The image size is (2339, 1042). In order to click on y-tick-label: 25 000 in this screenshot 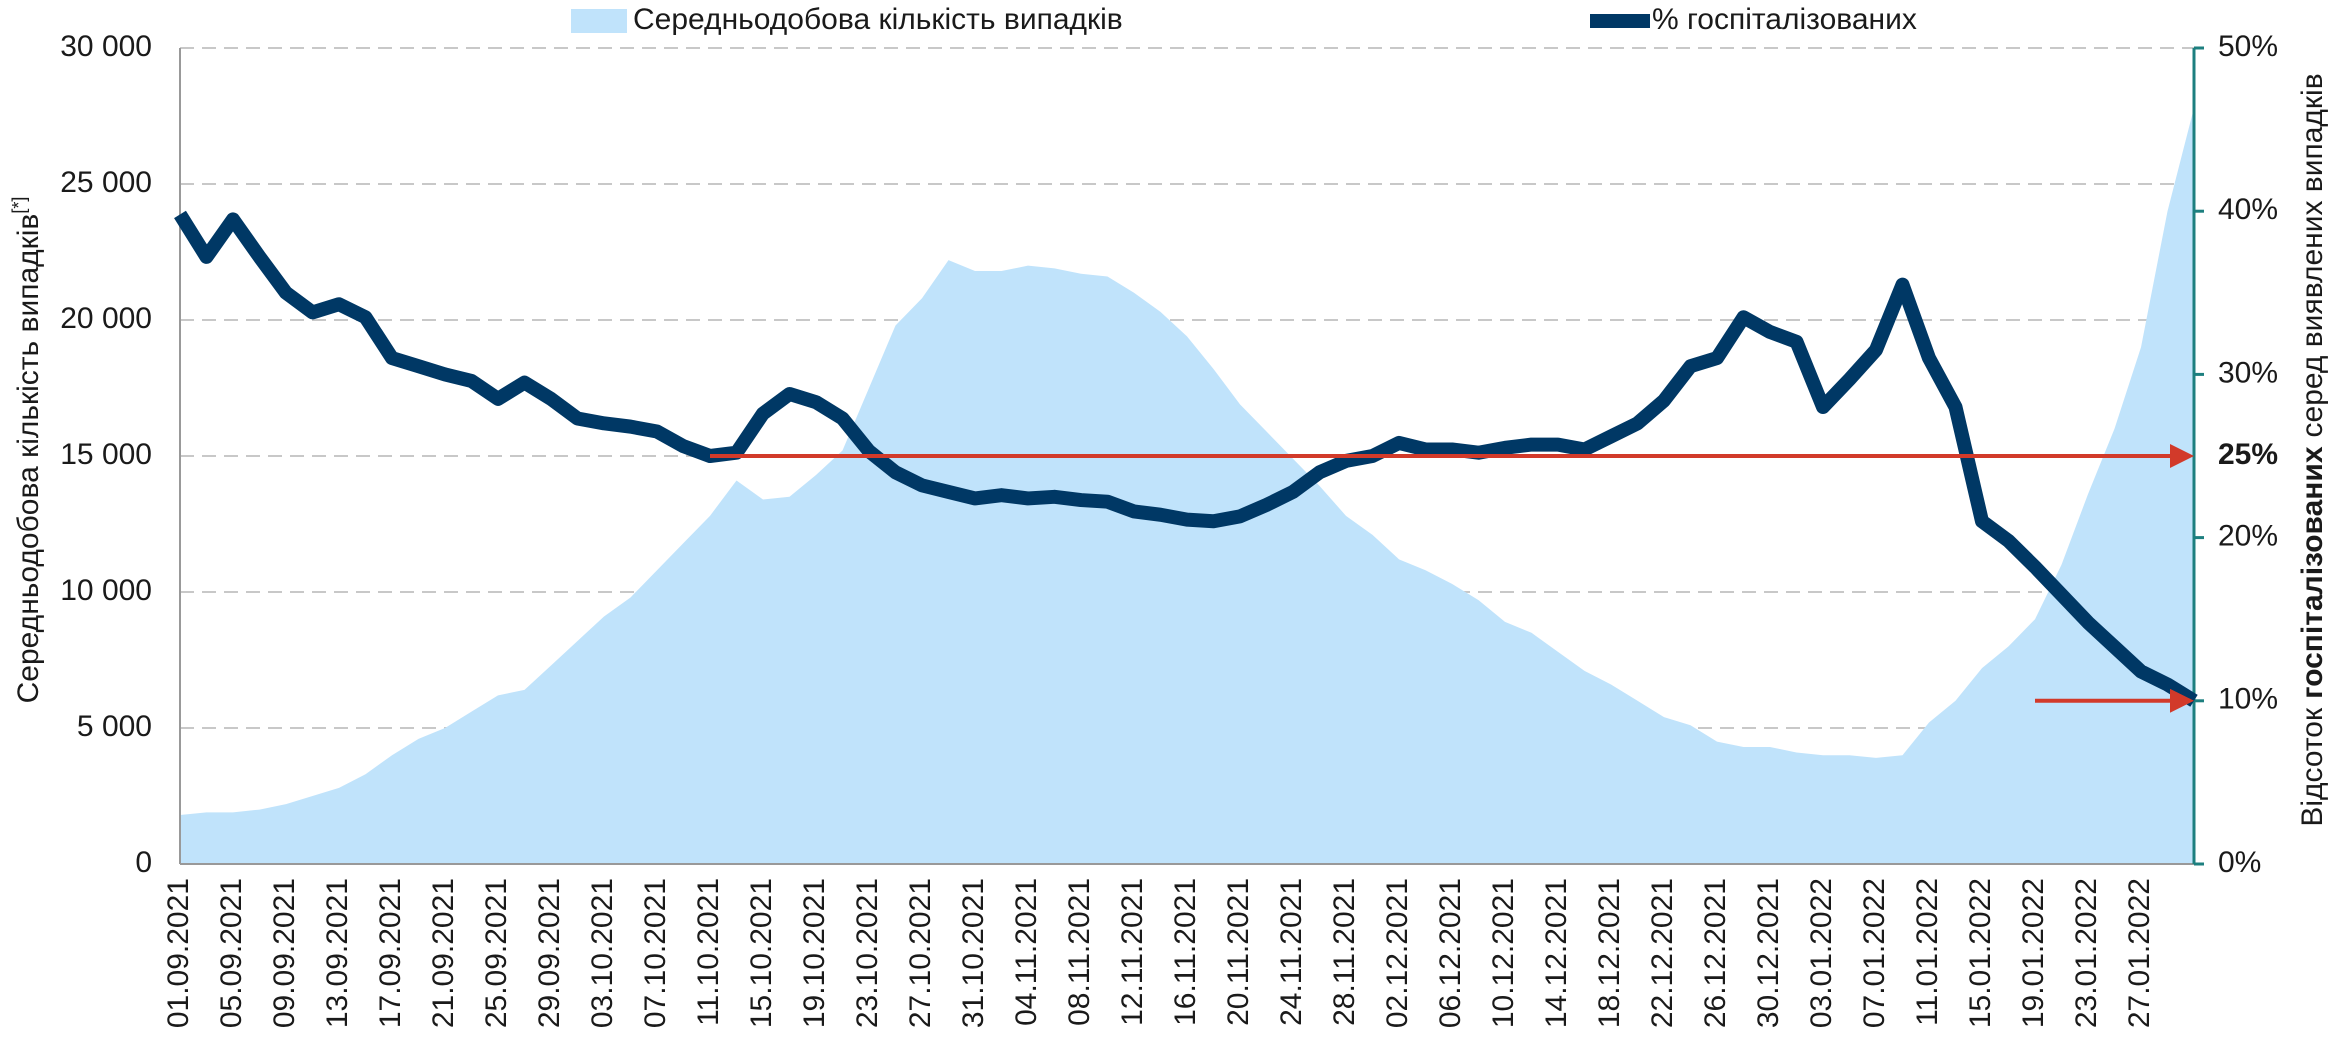, I will do `click(106, 182)`.